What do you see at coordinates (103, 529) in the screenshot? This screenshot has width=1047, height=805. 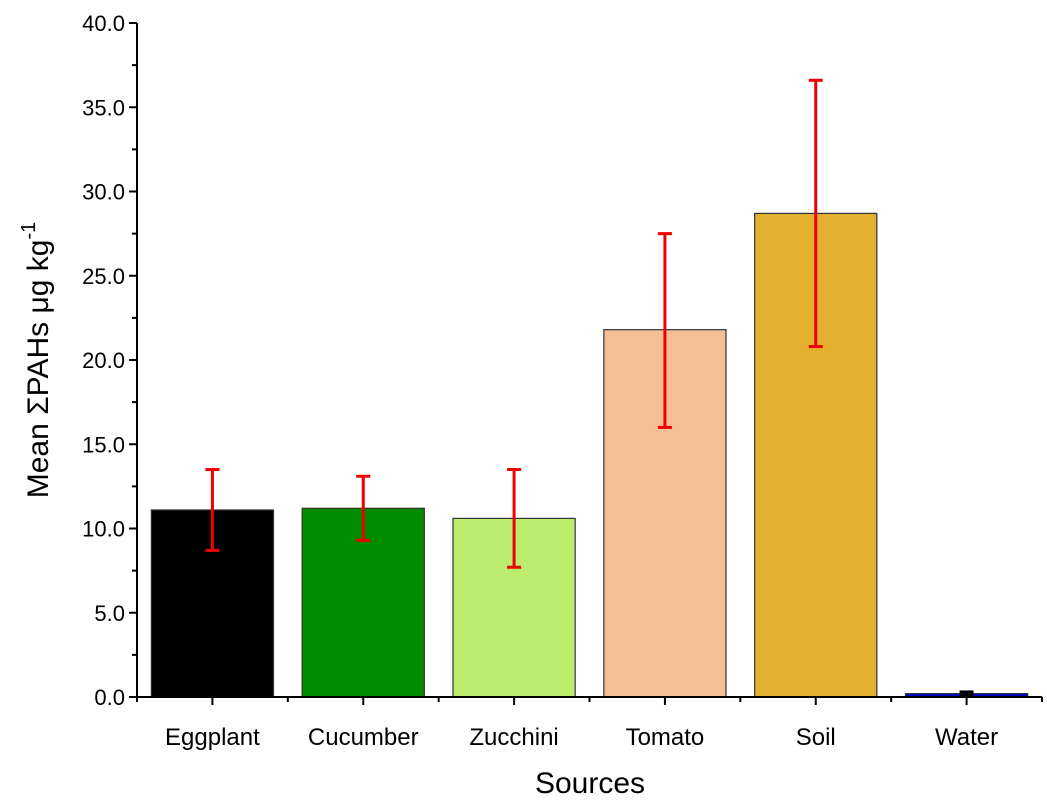 I see `y-tick-label: 10.0` at bounding box center [103, 529].